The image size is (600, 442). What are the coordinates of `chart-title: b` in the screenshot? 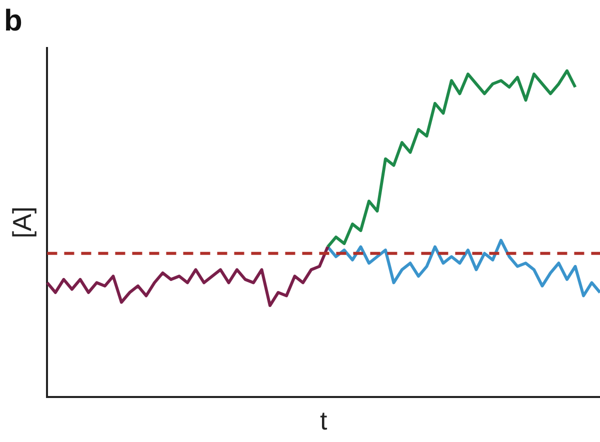 It's located at (13, 21).